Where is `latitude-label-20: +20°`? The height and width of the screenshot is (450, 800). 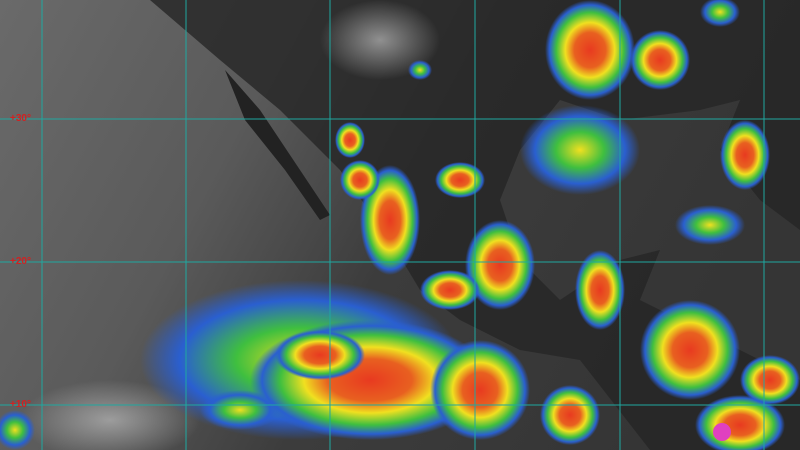
latitude-label-20: +20° is located at coordinates (20, 261).